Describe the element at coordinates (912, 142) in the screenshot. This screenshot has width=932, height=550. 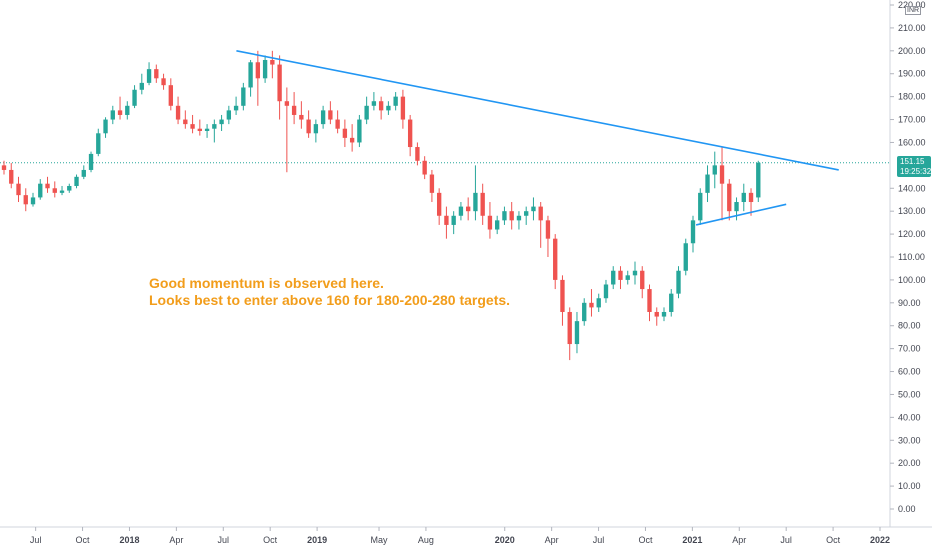
I see `y-tick-label: 160.00` at that location.